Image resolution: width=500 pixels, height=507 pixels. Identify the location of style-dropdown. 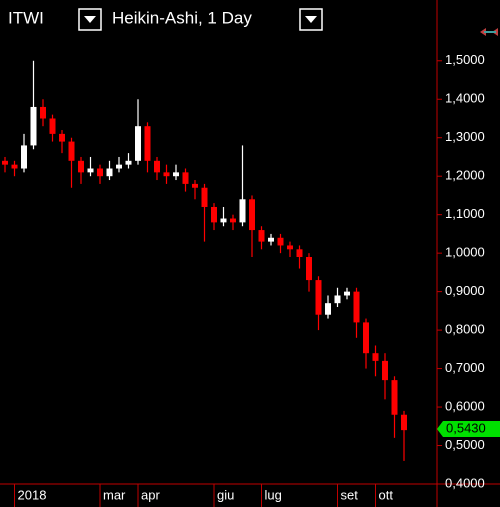
(311, 19).